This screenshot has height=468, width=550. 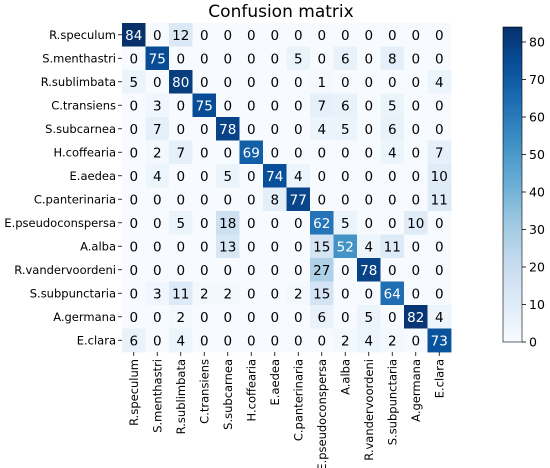 I want to click on column-tick-label: C.transiens, so click(x=204, y=391).